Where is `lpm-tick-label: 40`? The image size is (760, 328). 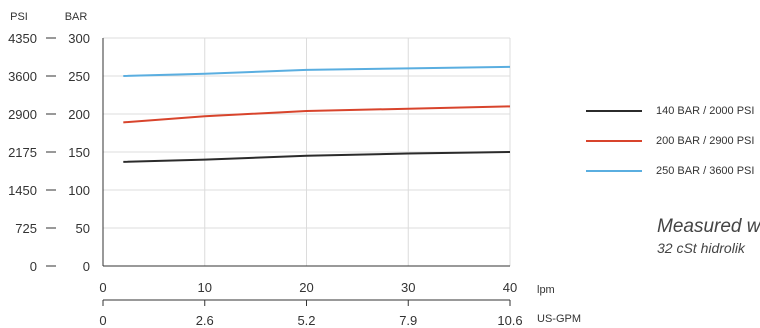
lpm-tick-label: 40 is located at coordinates (510, 287).